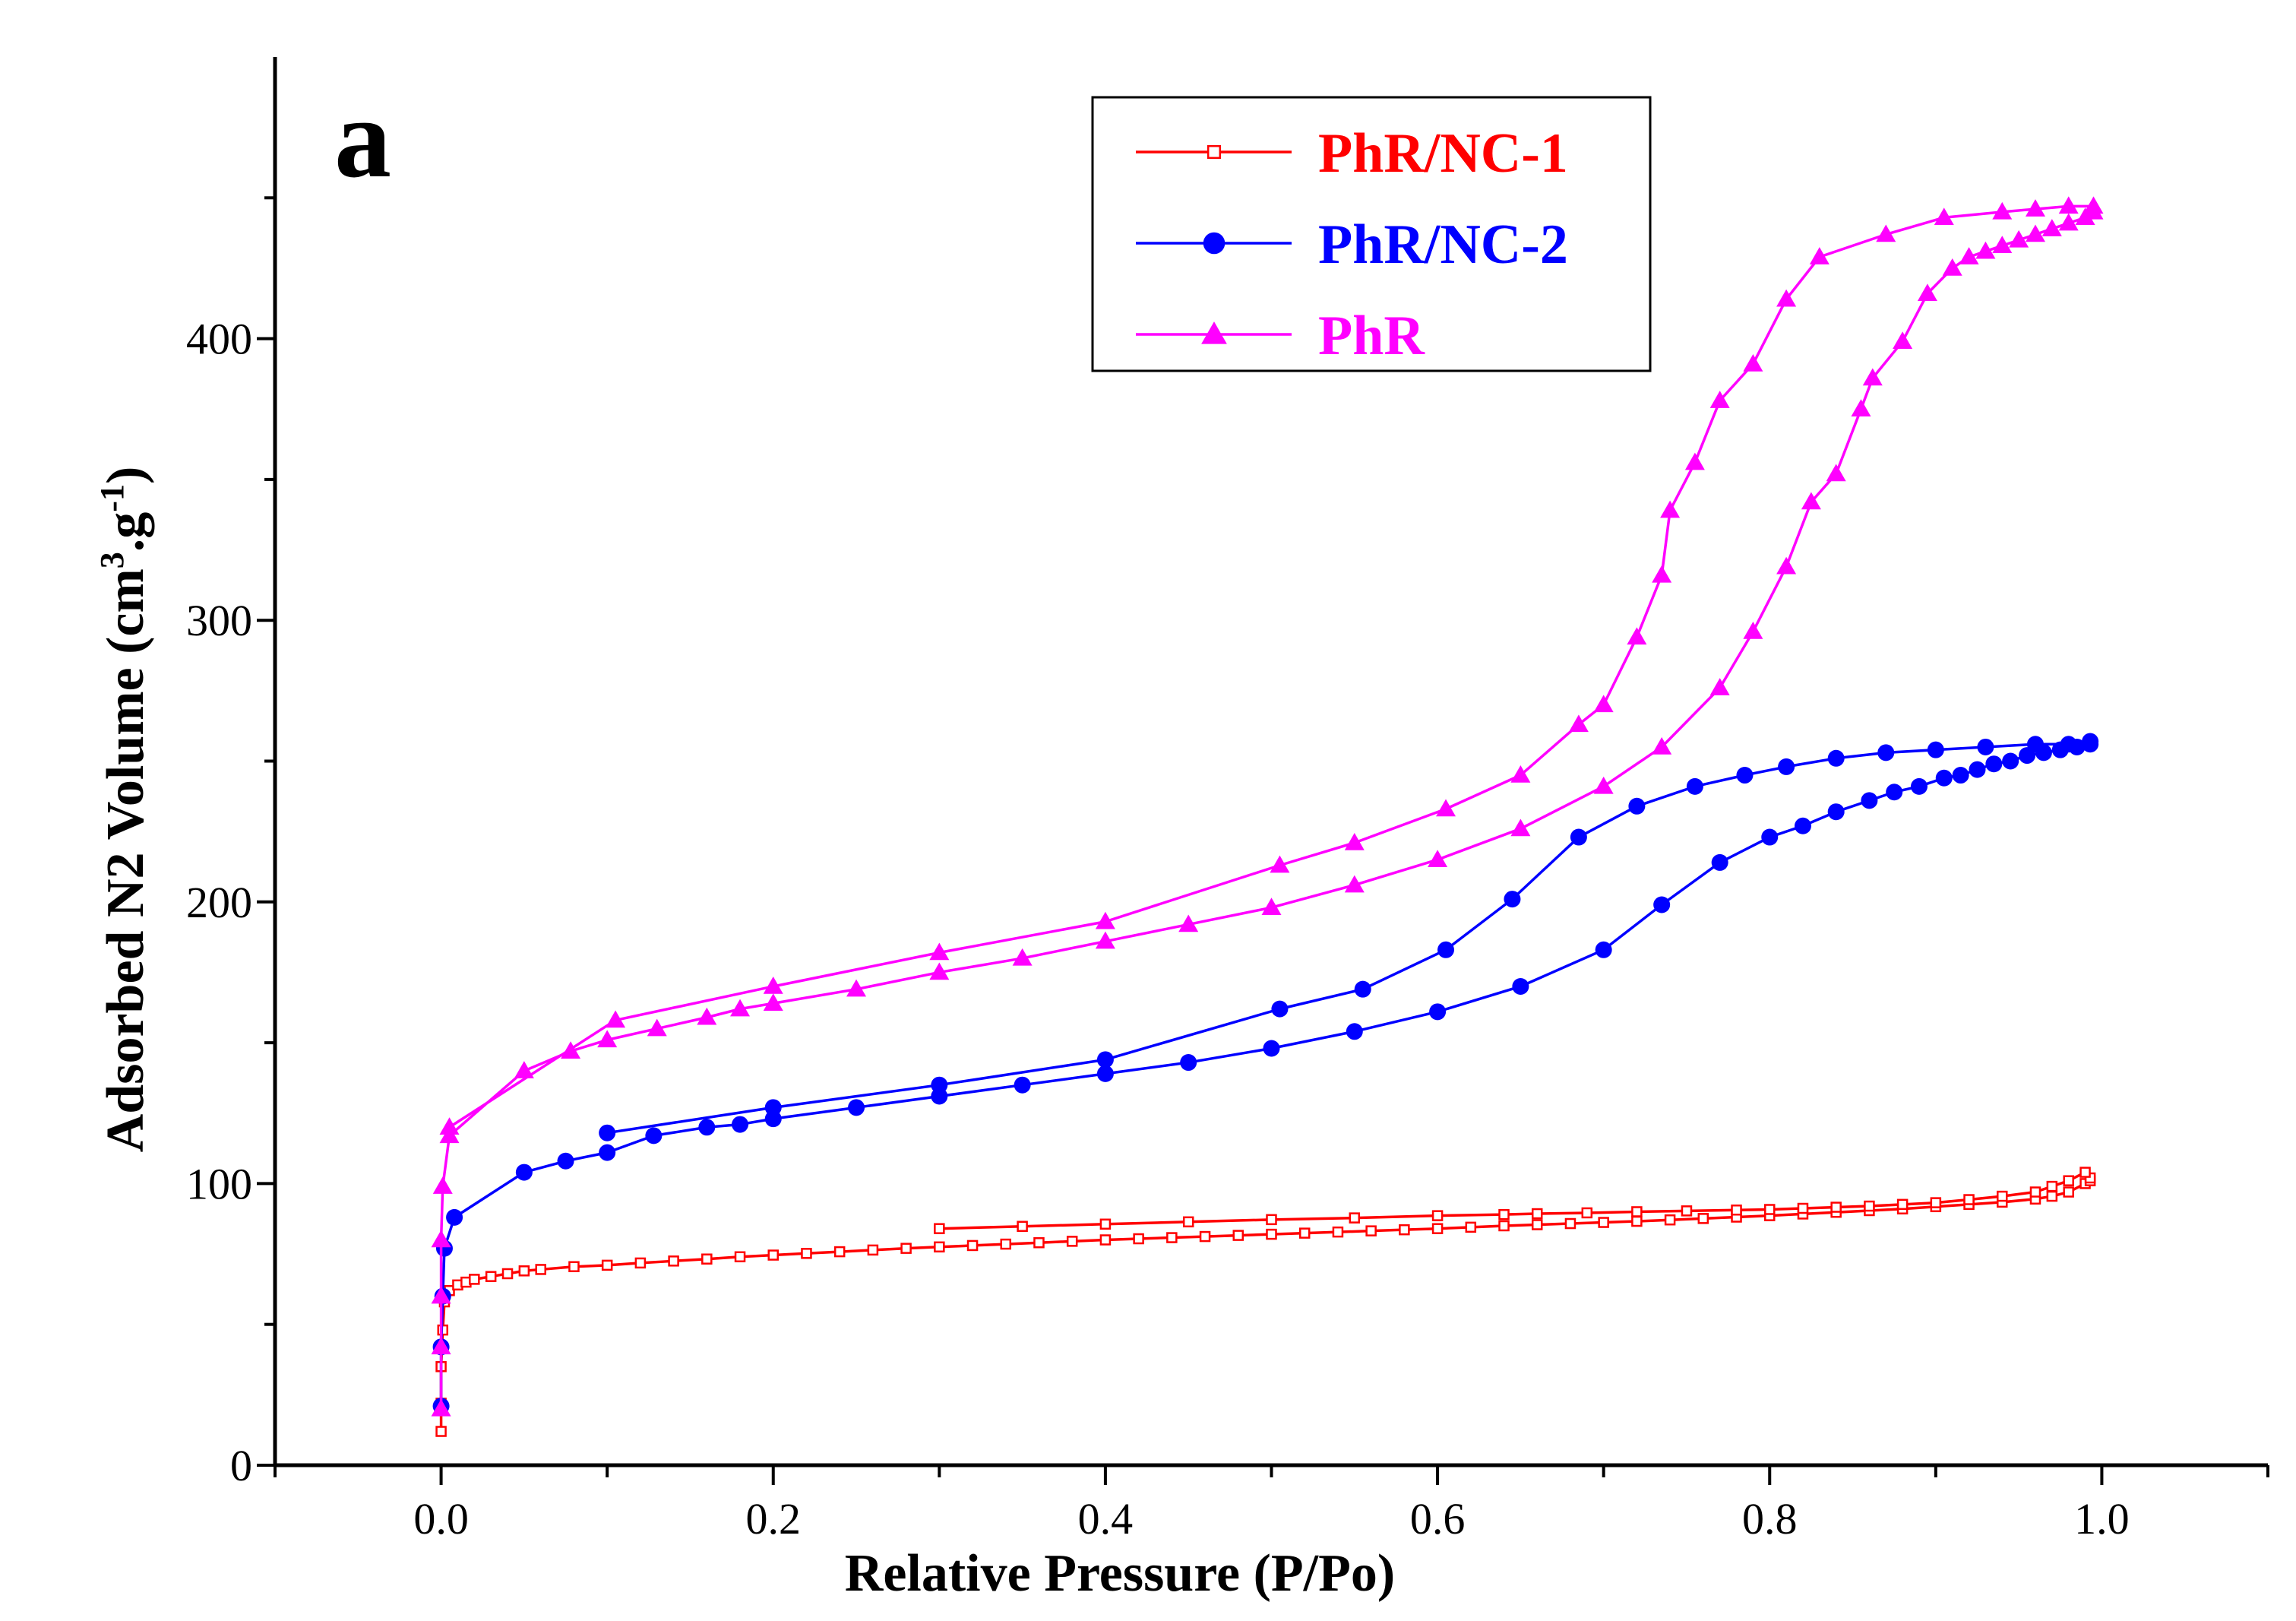 This screenshot has width=2296, height=1621. Describe the element at coordinates (1214, 243) in the screenshot. I see `legend-marker` at that location.